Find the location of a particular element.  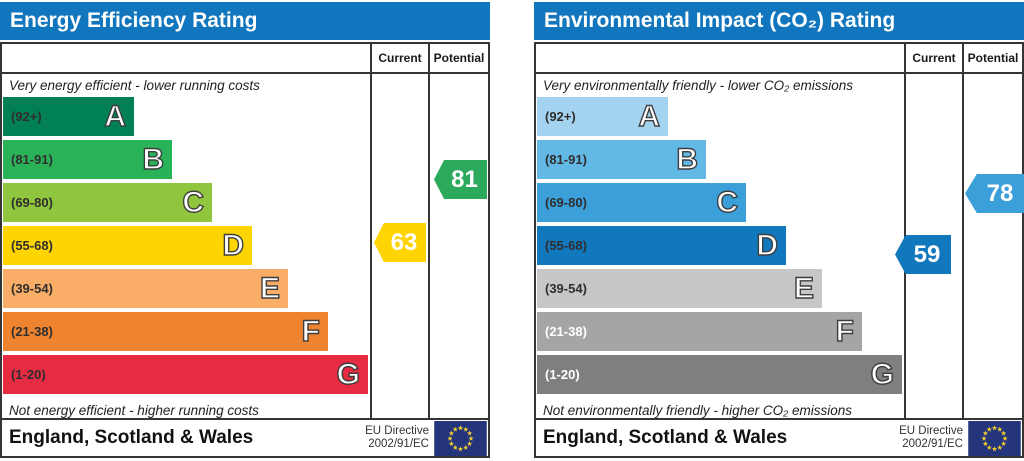

rating-value: 81 is located at coordinates (464, 179).